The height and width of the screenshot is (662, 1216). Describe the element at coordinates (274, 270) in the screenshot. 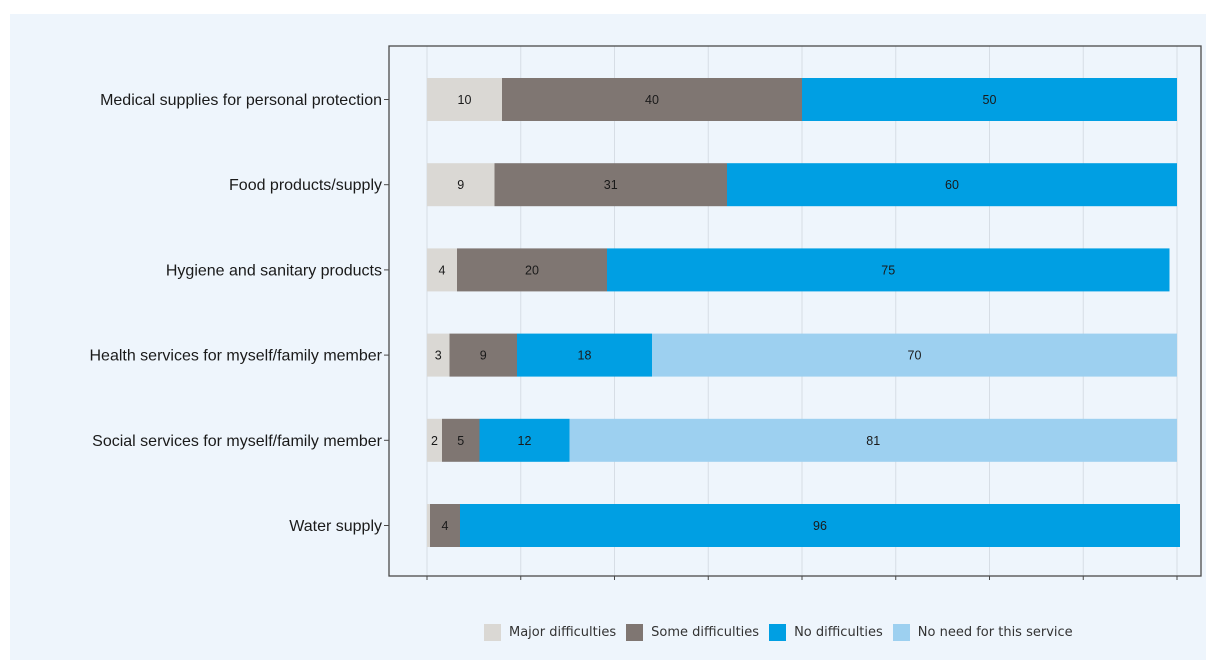

I see `category-label: Hygiene and sanitary products` at that location.